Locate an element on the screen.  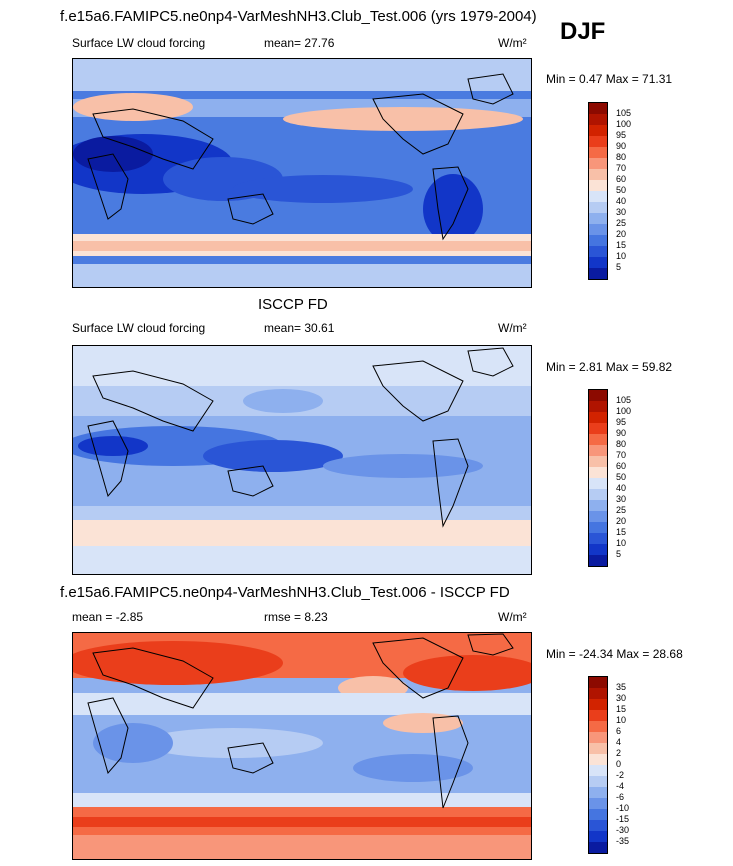
panel1-colorbar-tick: 60 is located at coordinates (621, 179).